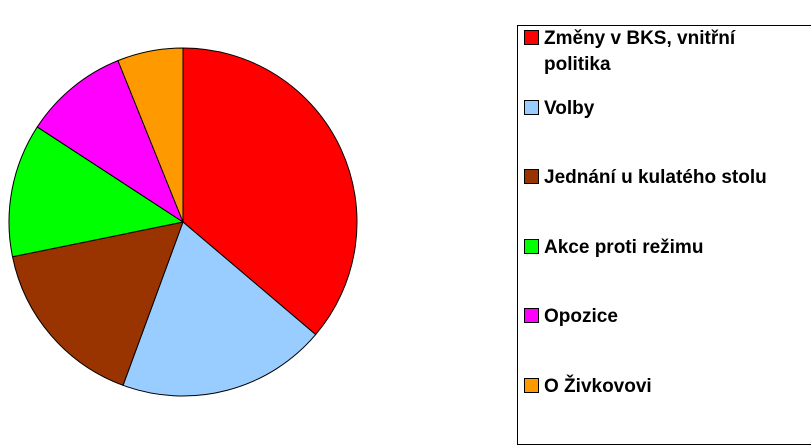 Image resolution: width=811 pixels, height=445 pixels. I want to click on legend-label: Opozice, so click(581, 316).